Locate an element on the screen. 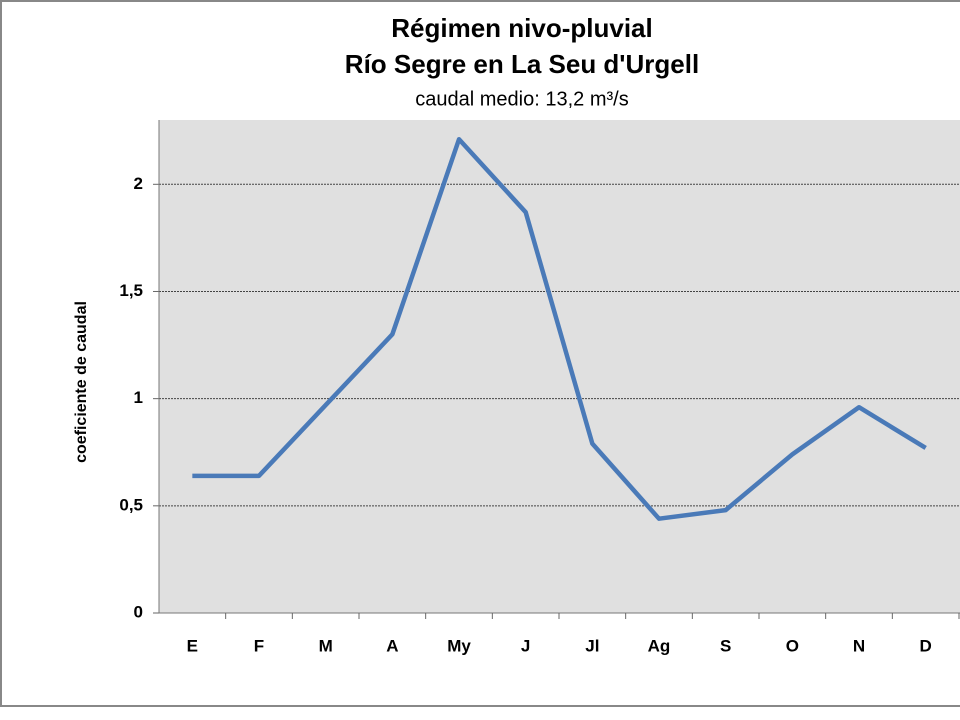  x-tick-label: N is located at coordinates (859, 645).